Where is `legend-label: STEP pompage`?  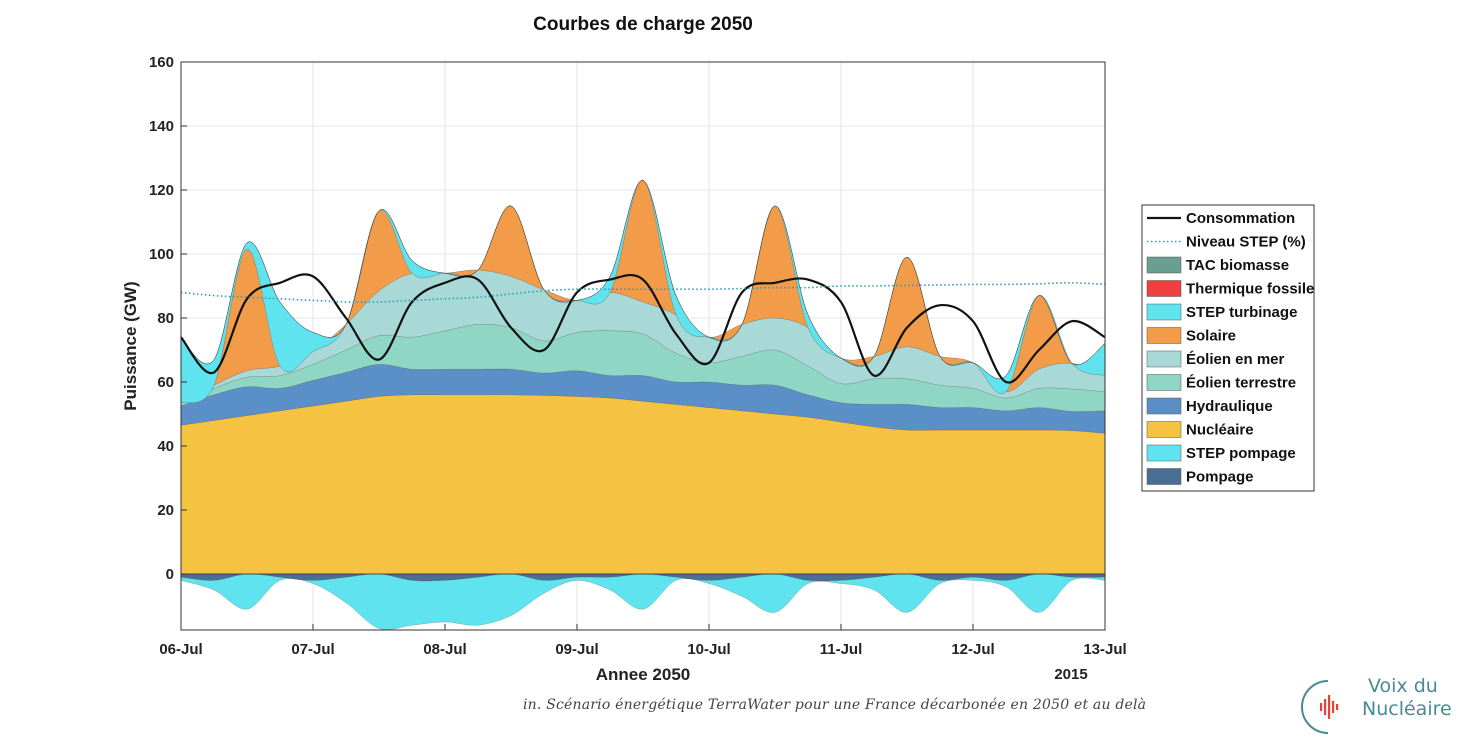 legend-label: STEP pompage is located at coordinates (1241, 453).